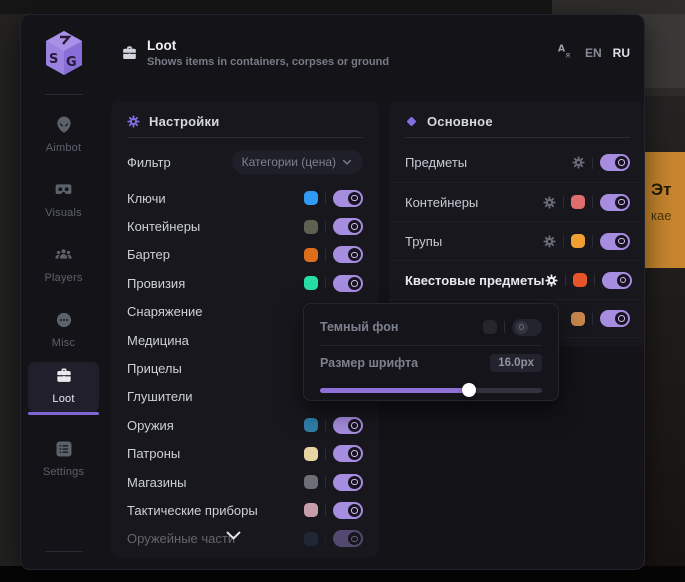 Image resolution: width=685 pixels, height=582 pixels. I want to click on filter-dropdown-value: Категории (цена), so click(288, 162).